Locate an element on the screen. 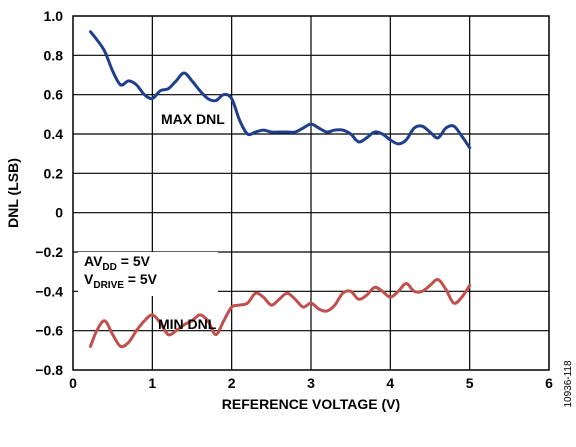 The image size is (576, 447). conditions-box is located at coordinates (148, 274).